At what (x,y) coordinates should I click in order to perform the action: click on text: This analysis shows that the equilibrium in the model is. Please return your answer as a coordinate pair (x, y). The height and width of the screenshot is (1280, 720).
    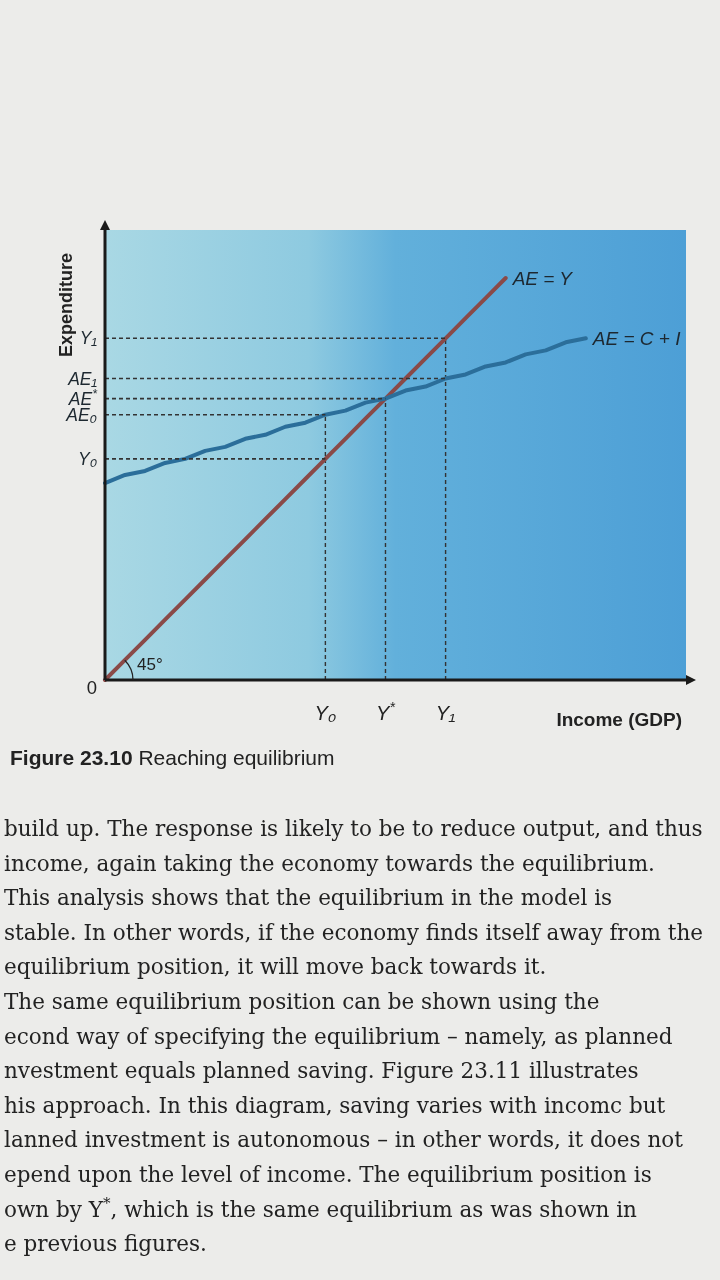
    Looking at the image, I should click on (308, 898).